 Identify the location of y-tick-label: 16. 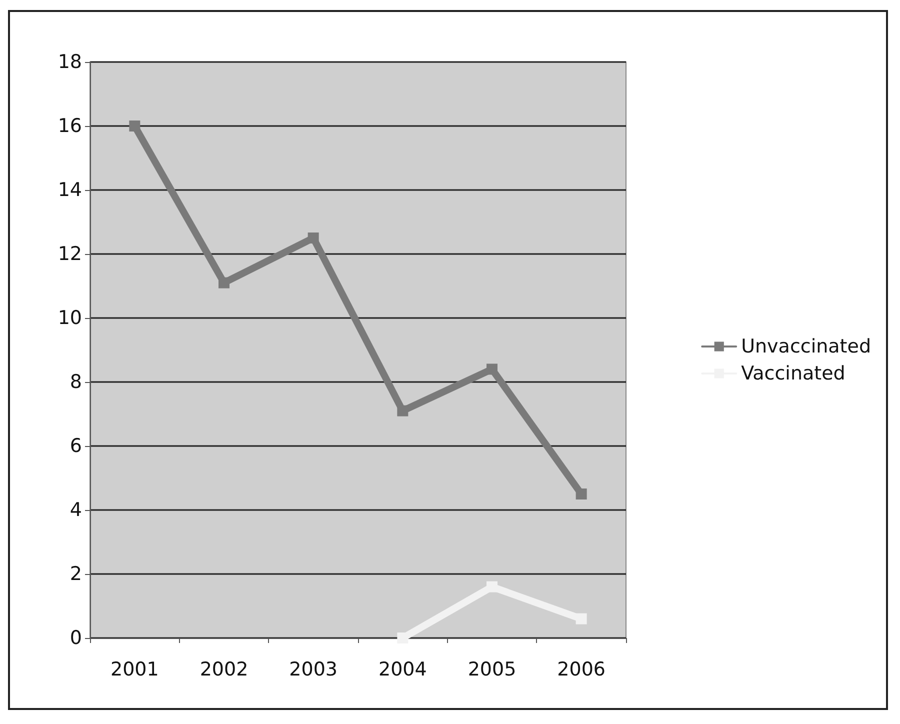
(70, 126).